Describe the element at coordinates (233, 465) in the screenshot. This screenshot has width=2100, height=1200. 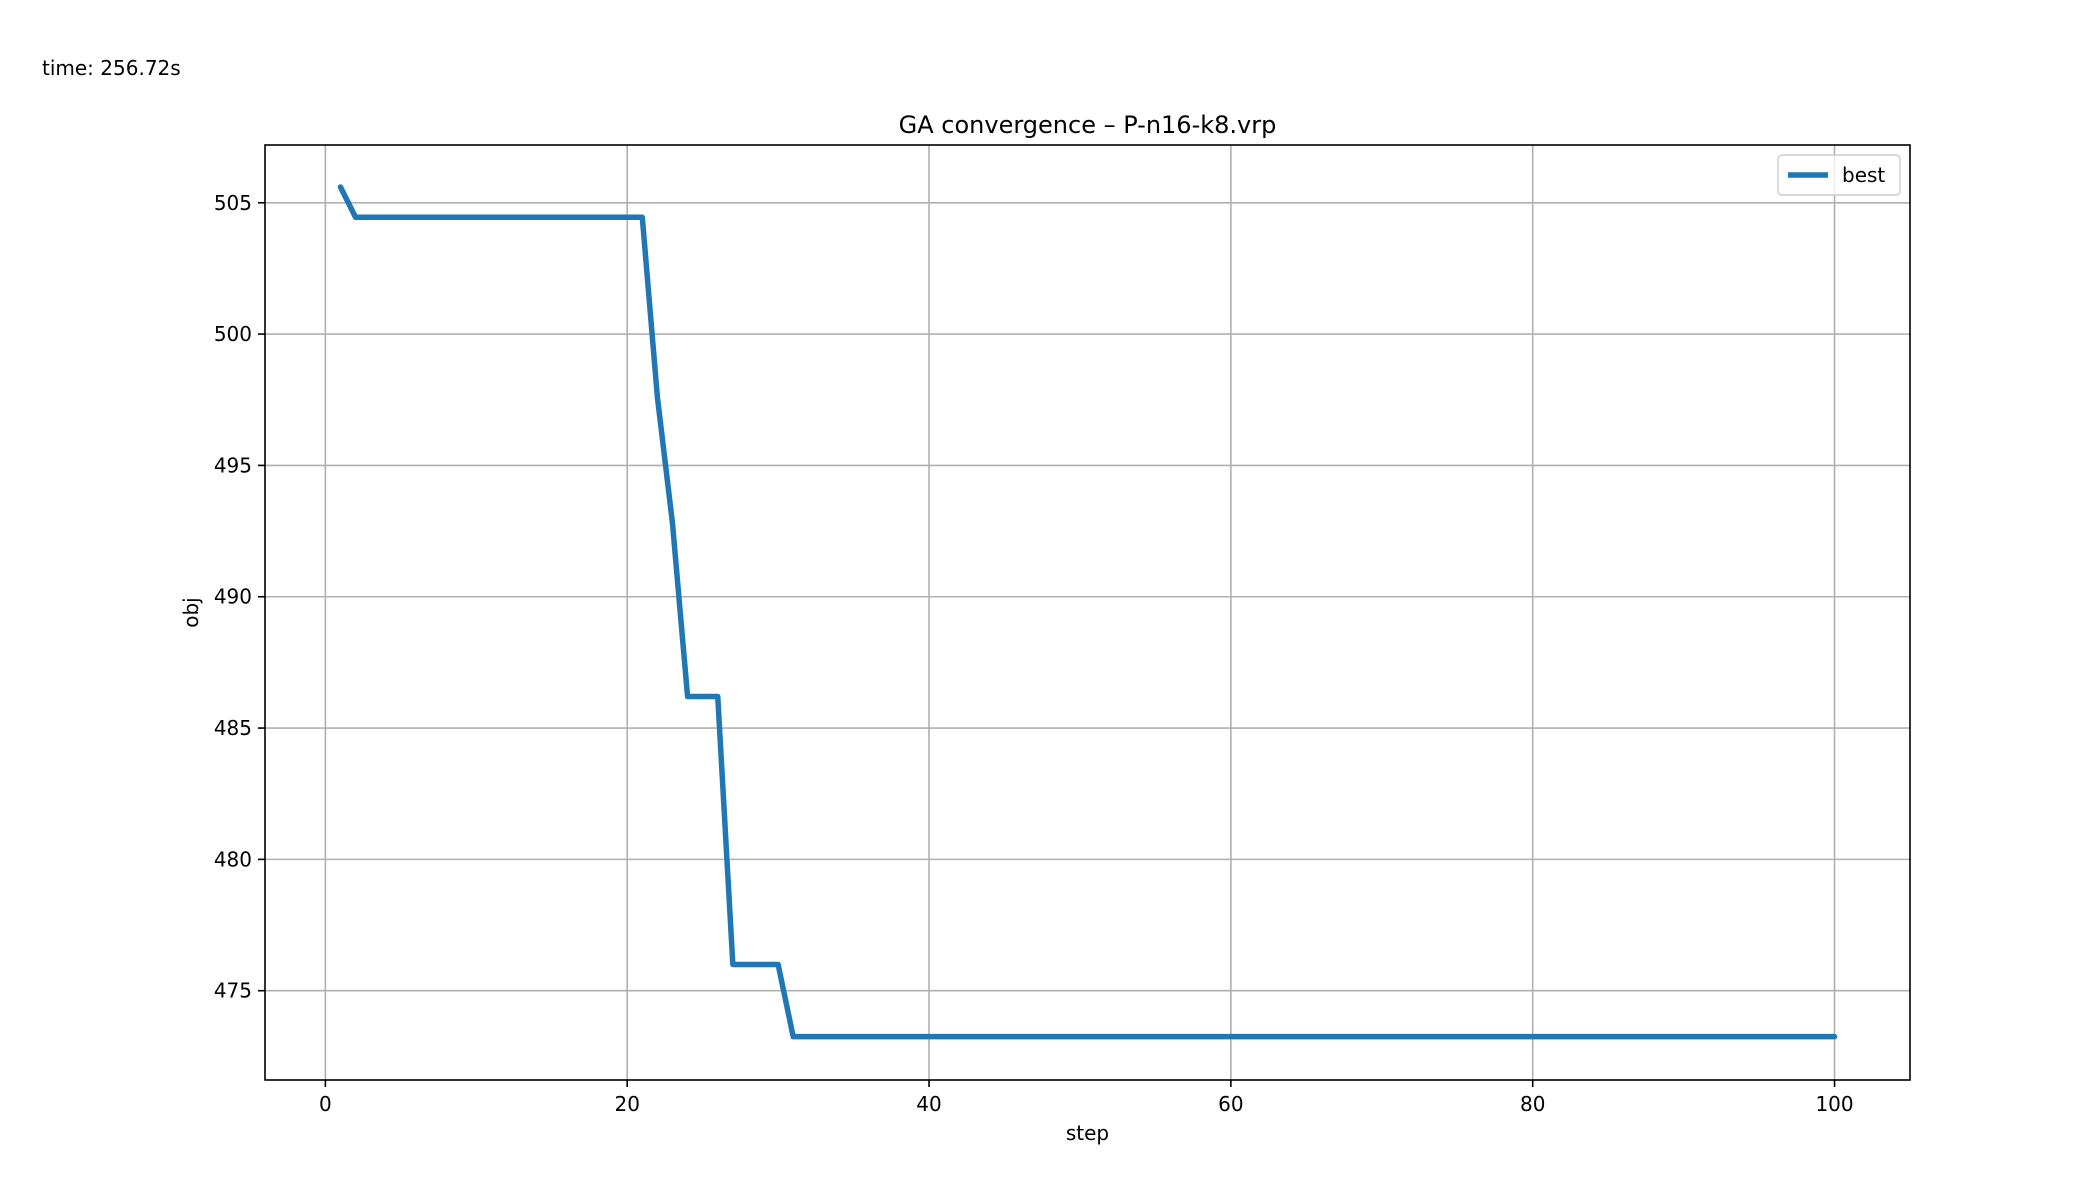
I see `y-tick-label: 495` at that location.